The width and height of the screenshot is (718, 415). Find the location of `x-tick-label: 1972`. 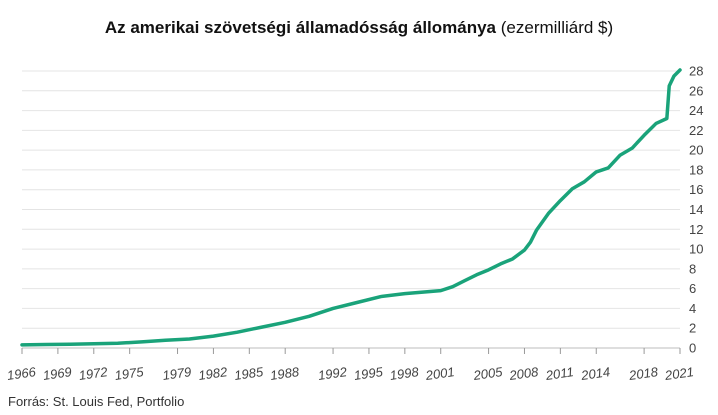

x-tick-label: 1972 is located at coordinates (93, 373).